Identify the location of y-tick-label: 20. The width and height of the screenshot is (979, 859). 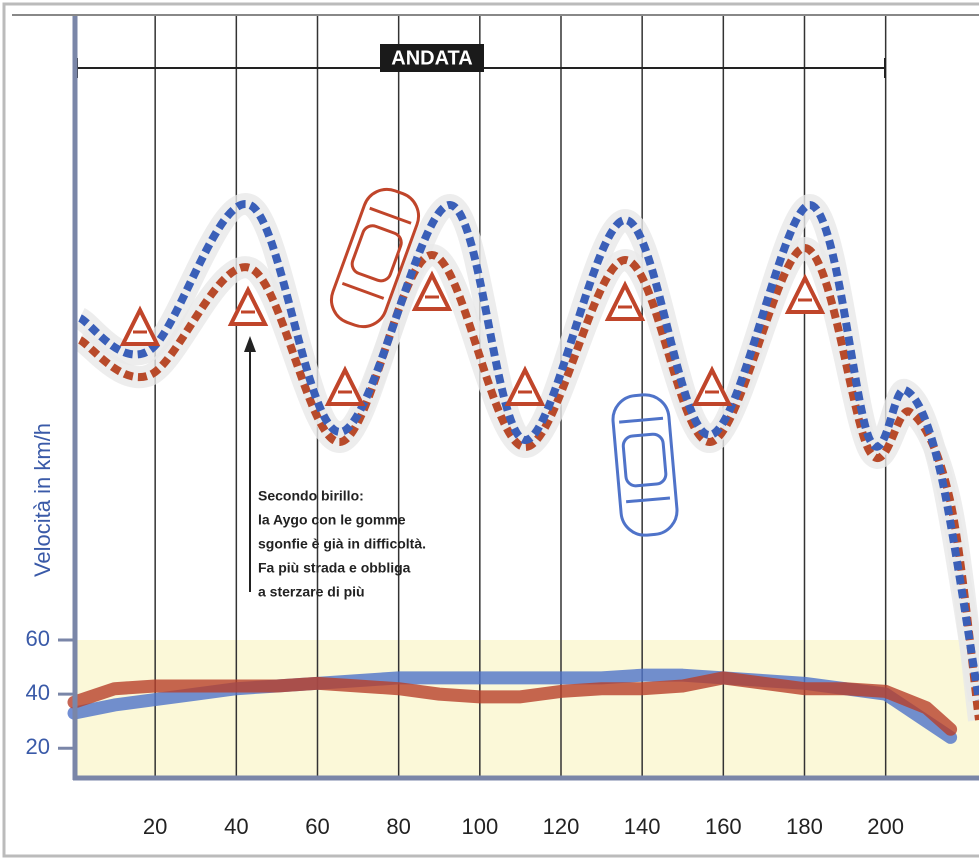
(38, 746).